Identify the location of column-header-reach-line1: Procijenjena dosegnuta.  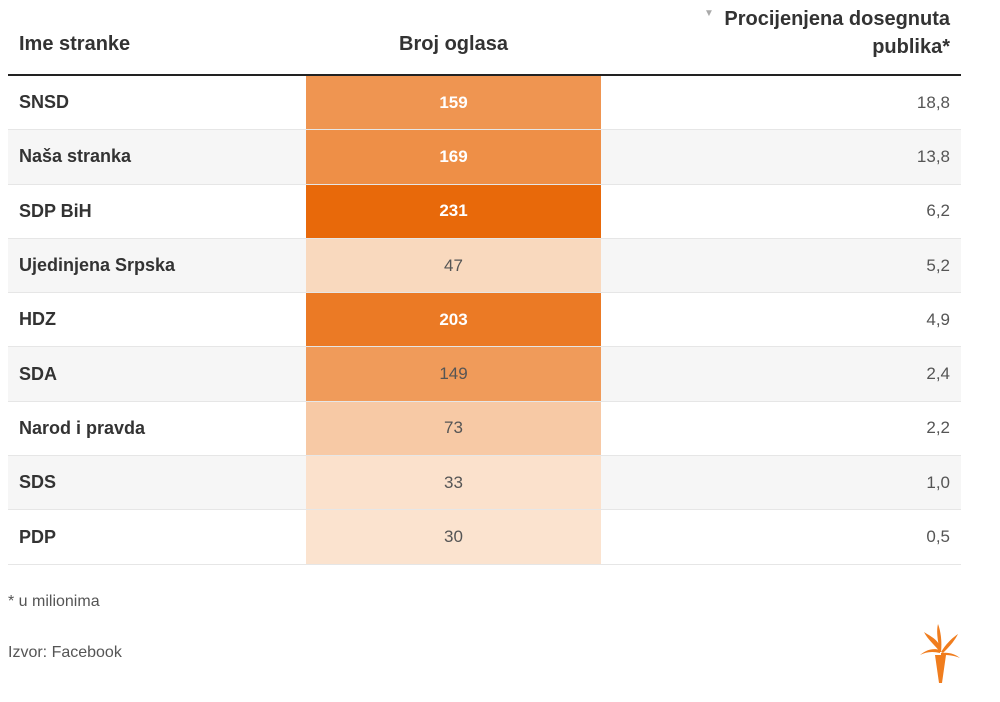
(837, 19).